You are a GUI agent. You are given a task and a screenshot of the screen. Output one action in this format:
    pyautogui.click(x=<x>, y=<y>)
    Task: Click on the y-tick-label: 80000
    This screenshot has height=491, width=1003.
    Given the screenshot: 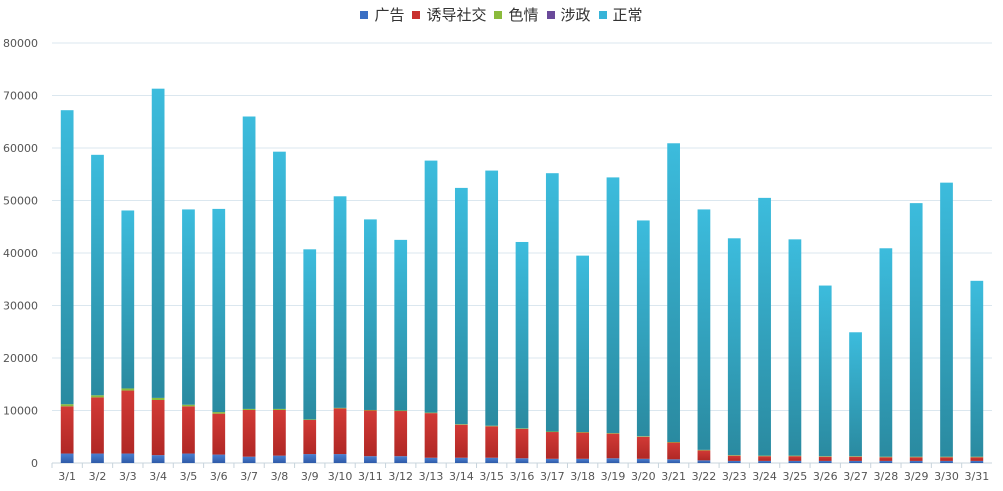 What is the action you would take?
    pyautogui.click(x=20, y=43)
    